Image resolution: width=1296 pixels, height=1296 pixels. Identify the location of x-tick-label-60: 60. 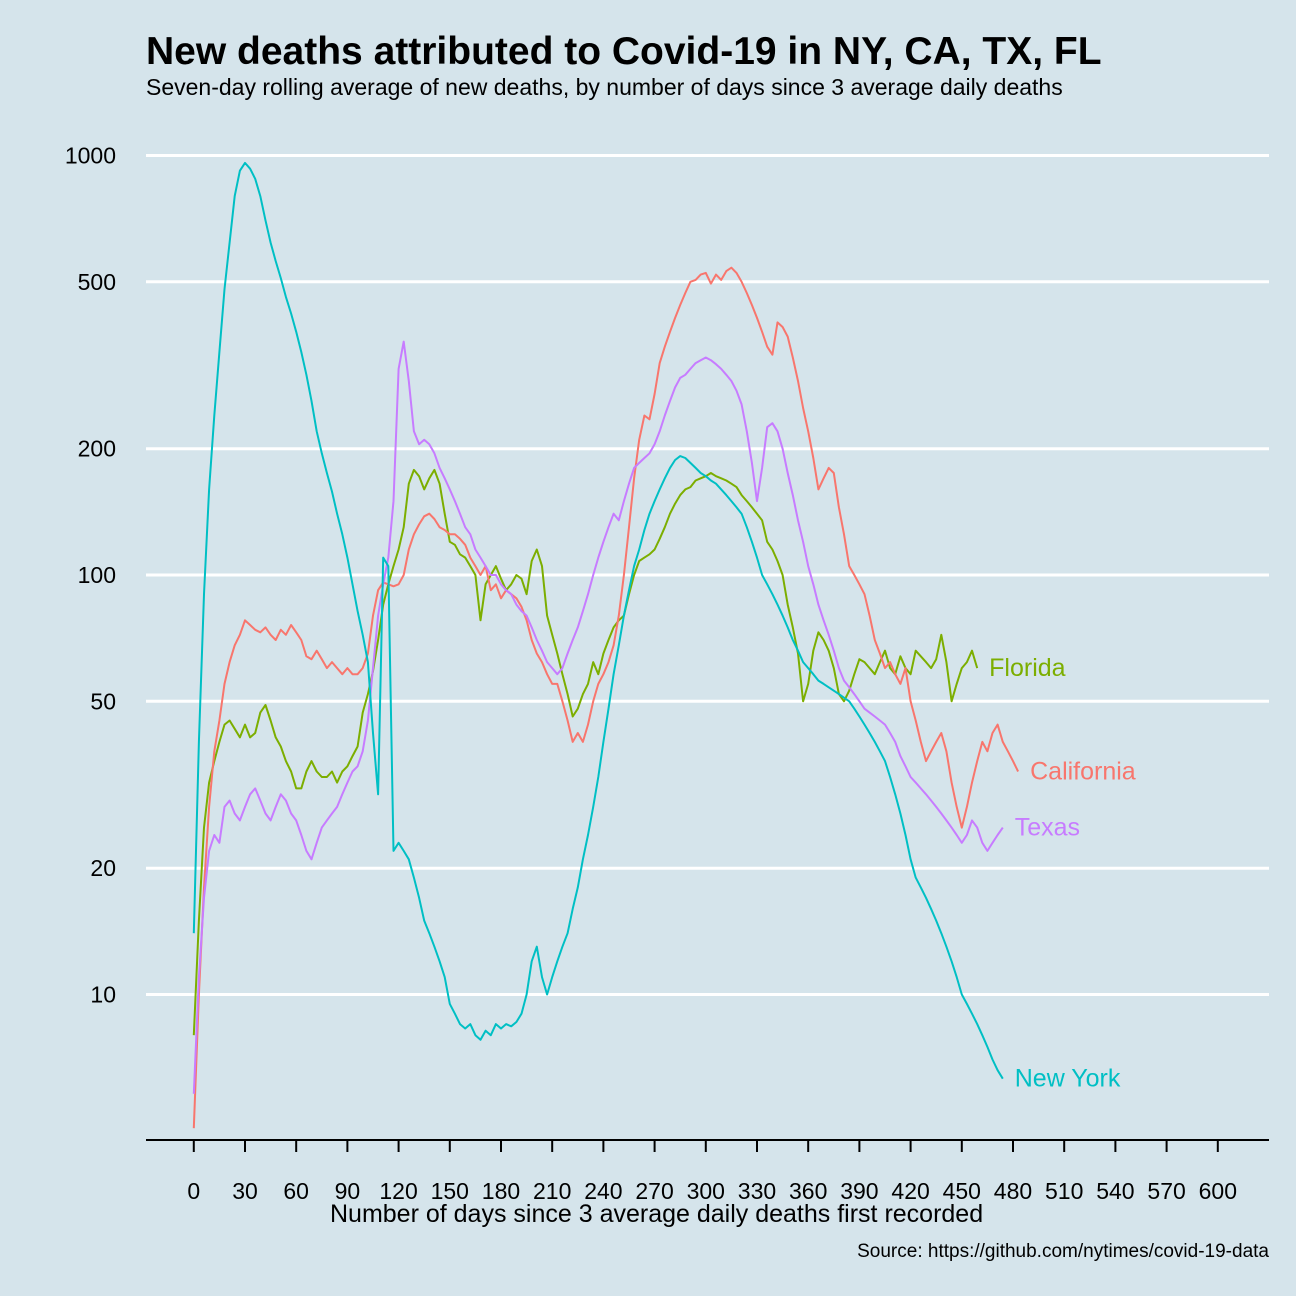
(296, 1191).